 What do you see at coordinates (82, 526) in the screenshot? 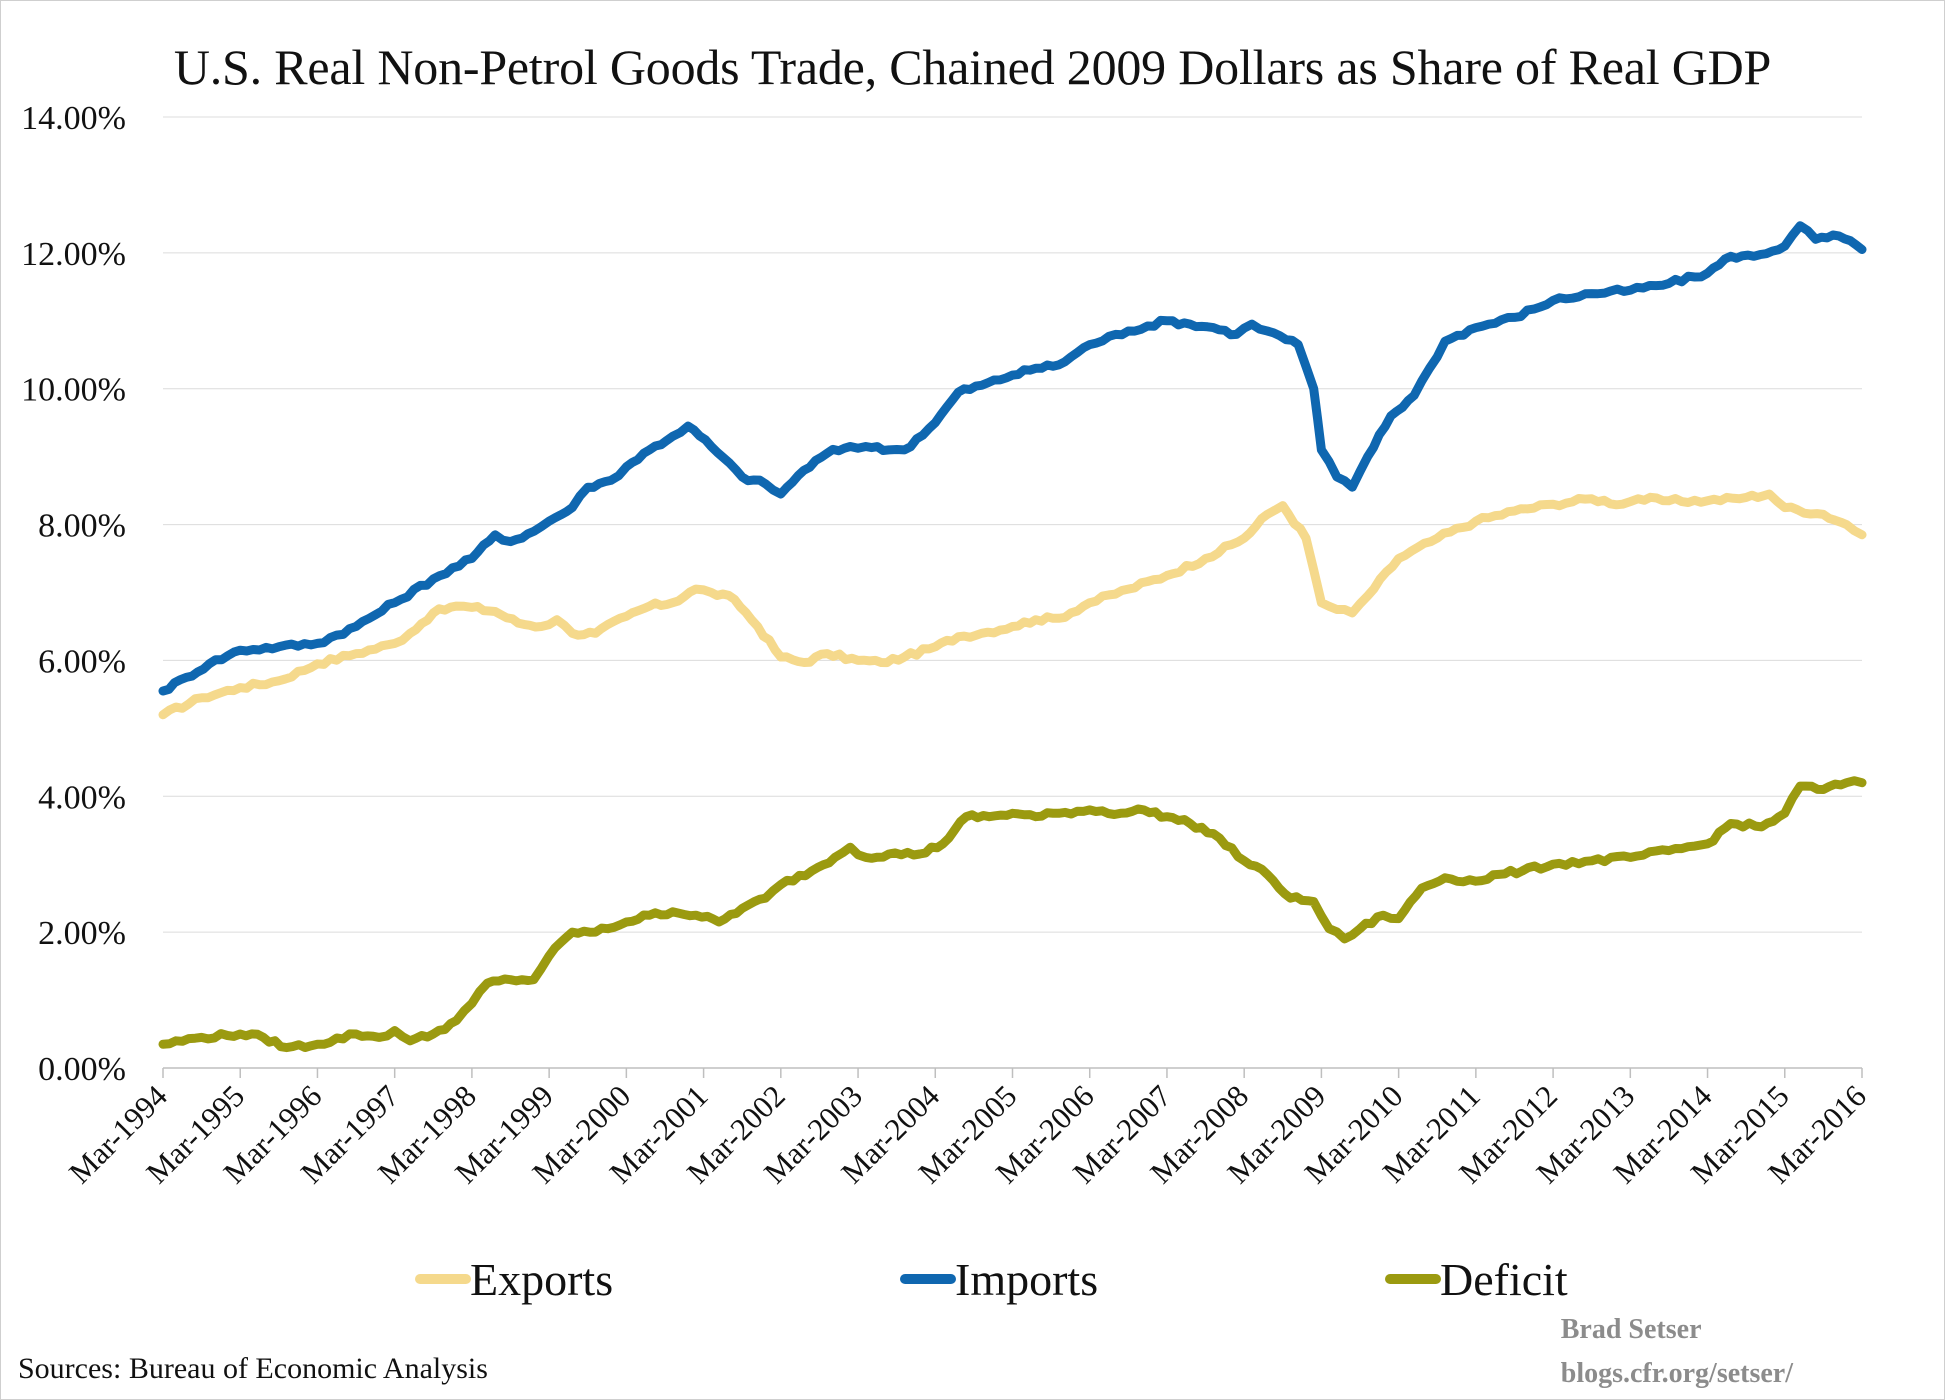
I see `y-tick-label: 8.00%` at bounding box center [82, 526].